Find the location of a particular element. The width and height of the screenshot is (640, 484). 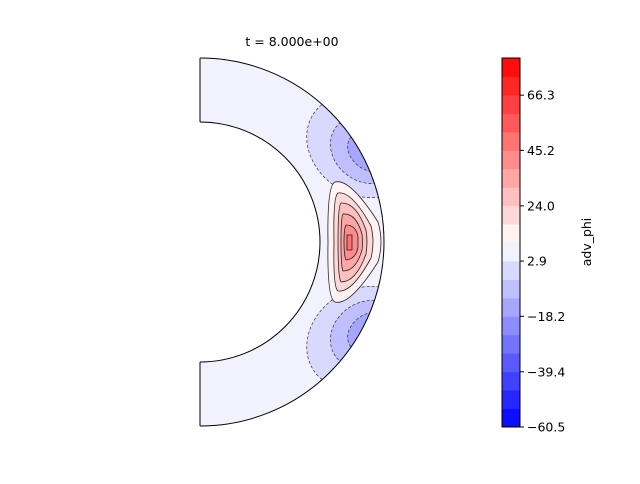

colorbar-label: adv_phi is located at coordinates (586, 242).